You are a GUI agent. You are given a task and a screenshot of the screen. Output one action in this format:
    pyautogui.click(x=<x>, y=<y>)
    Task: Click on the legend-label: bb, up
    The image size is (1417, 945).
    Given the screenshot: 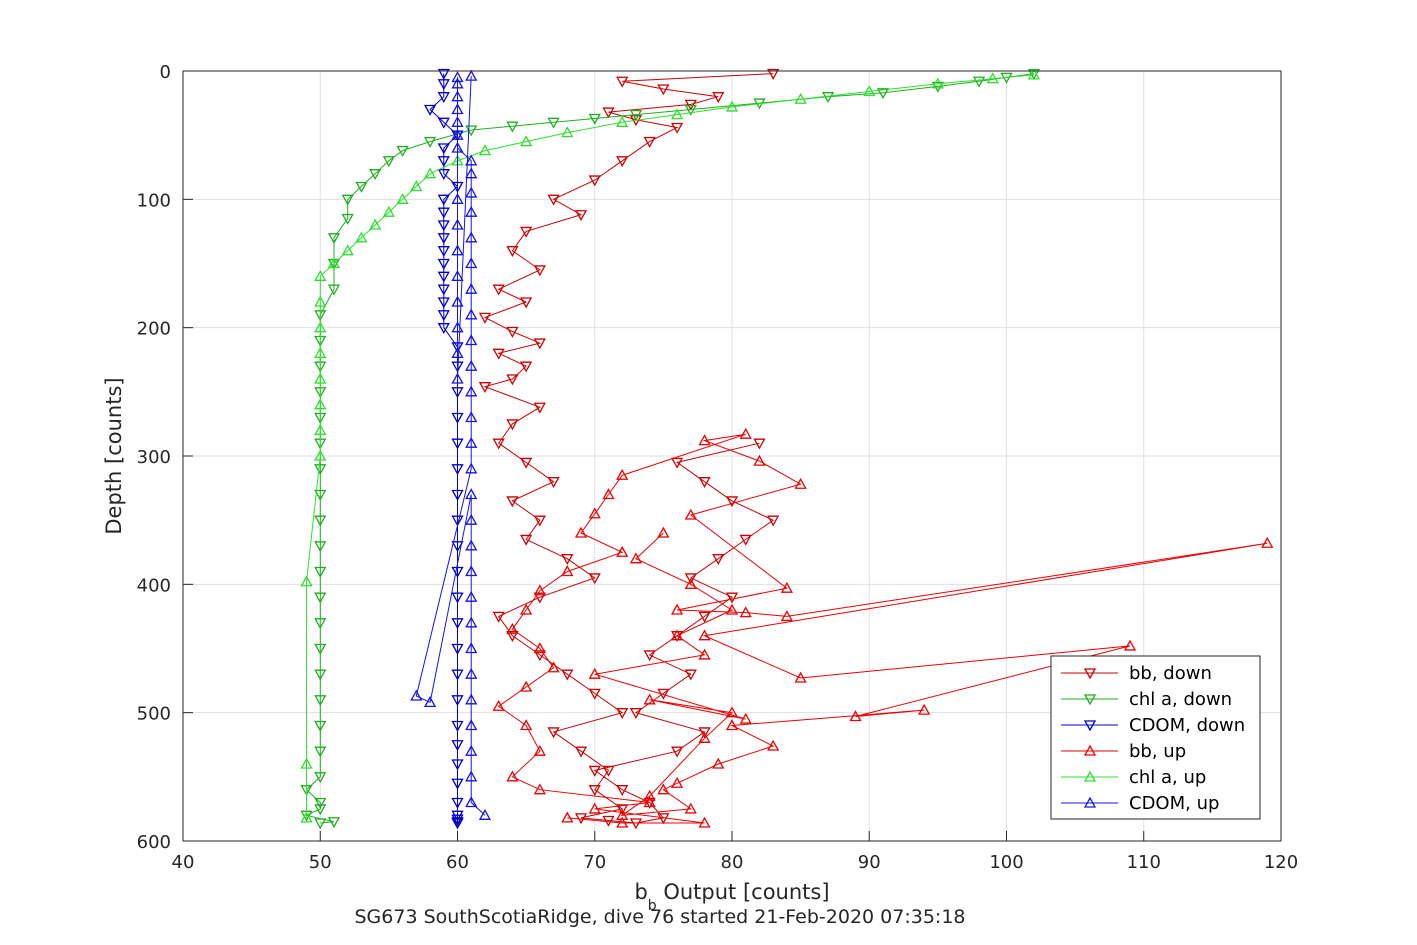 What is the action you would take?
    pyautogui.click(x=1157, y=751)
    